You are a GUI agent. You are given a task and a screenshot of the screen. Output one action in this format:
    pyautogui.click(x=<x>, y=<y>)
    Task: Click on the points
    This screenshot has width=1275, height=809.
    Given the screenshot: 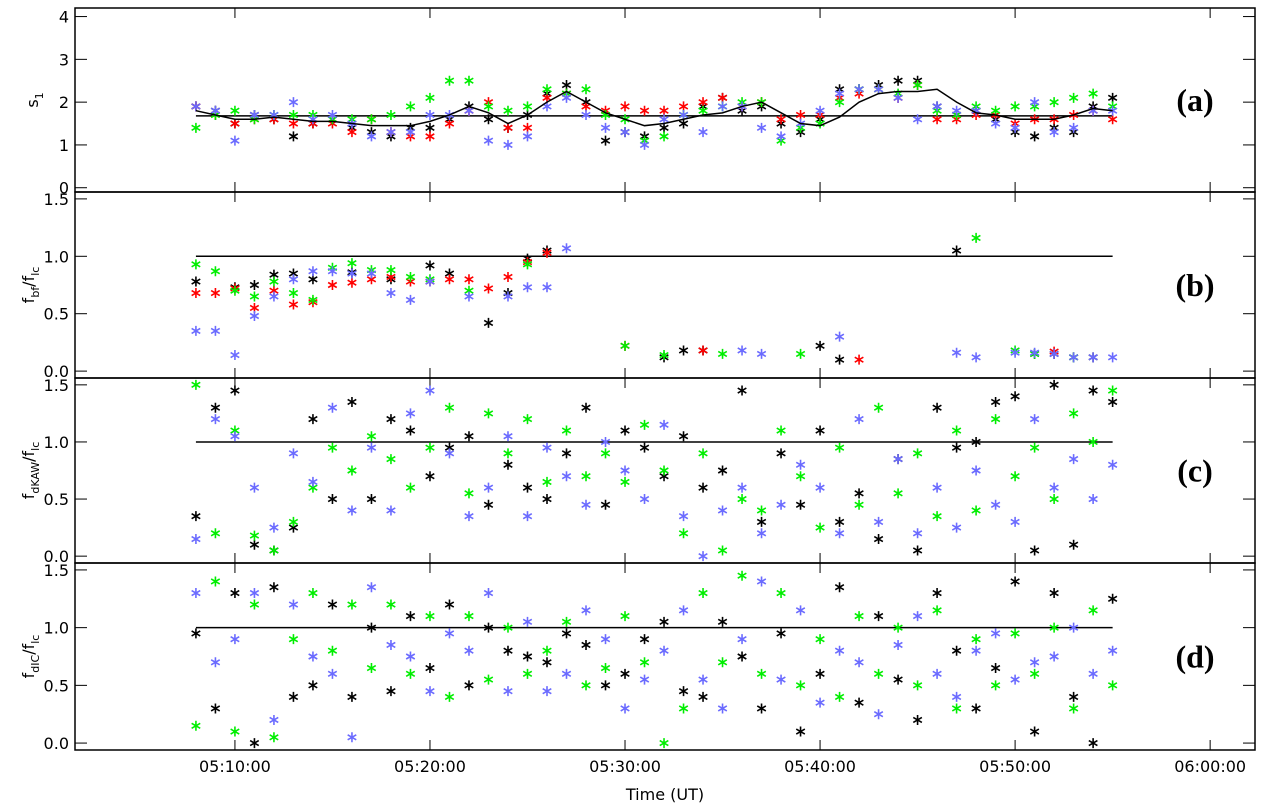 What is the action you would take?
    pyautogui.click(x=654, y=112)
    